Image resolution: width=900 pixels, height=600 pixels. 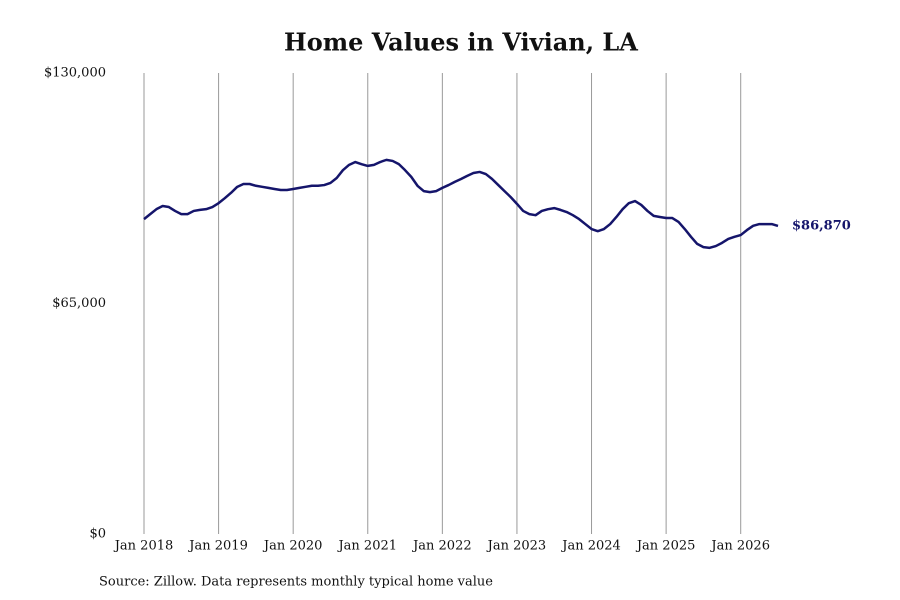 What do you see at coordinates (75, 73) in the screenshot?
I see `y-tick-label: $130,000` at bounding box center [75, 73].